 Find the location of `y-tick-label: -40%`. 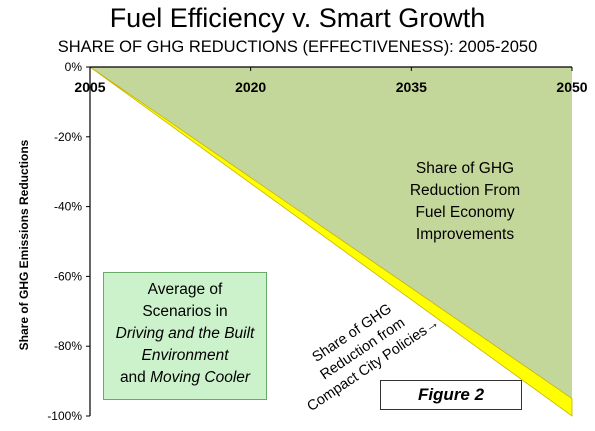

y-tick-label: -40% is located at coordinates (68, 207).